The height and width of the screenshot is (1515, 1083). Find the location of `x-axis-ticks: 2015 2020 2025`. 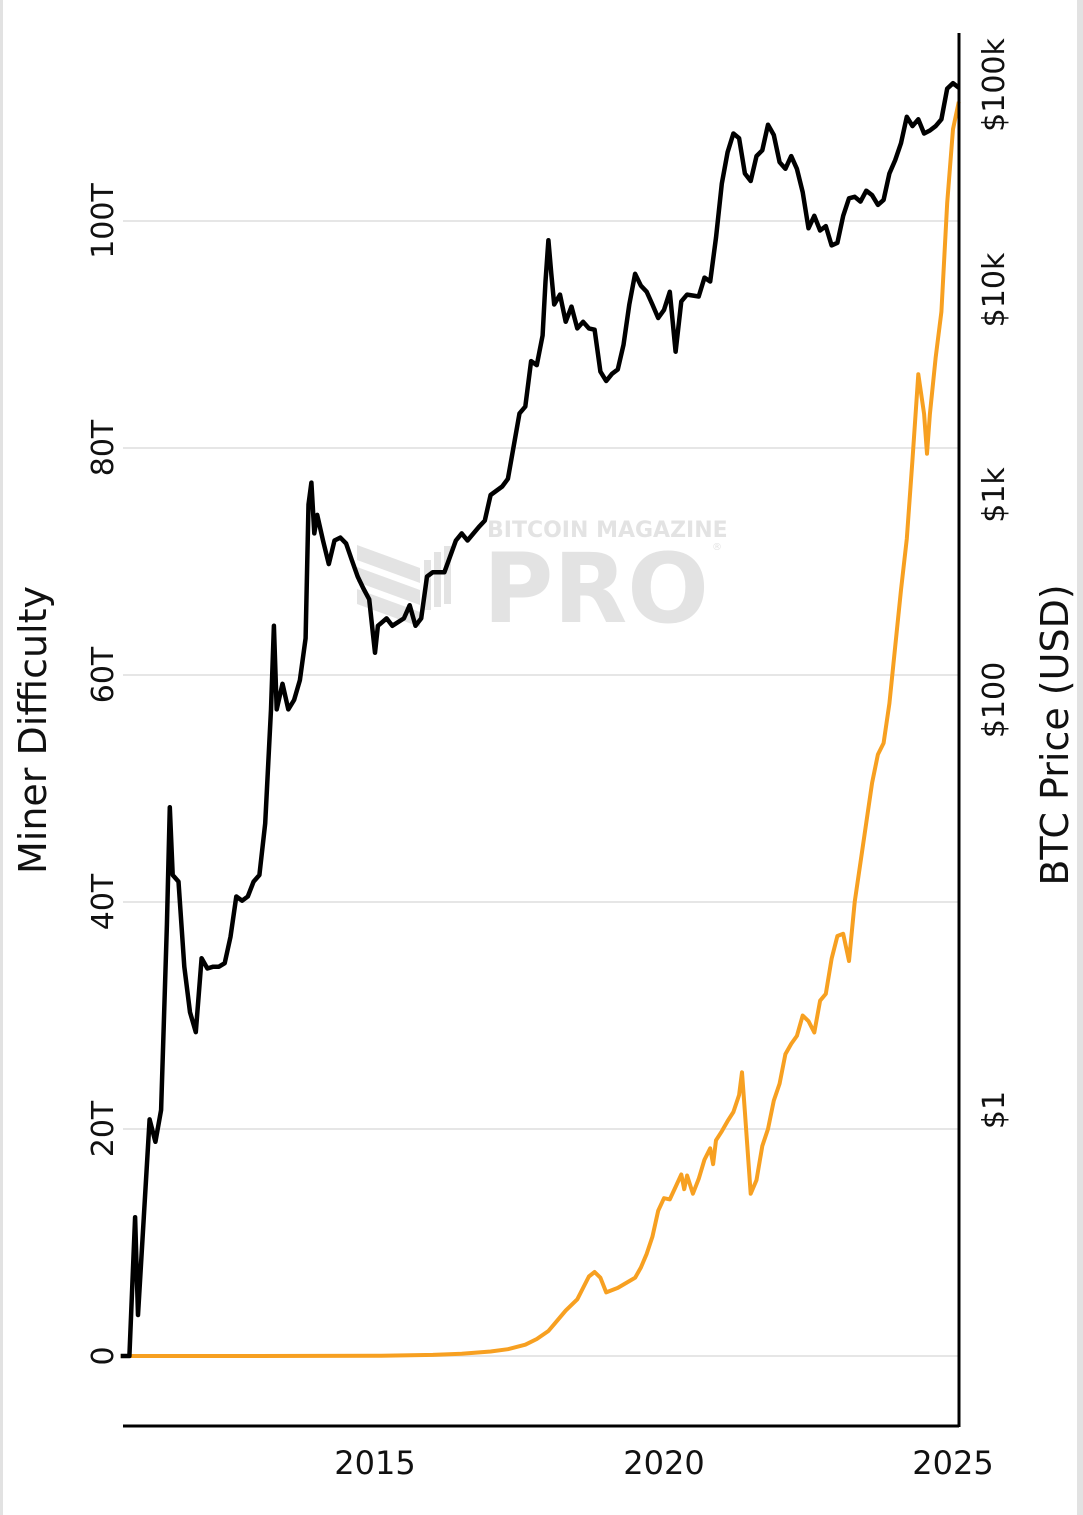

x-axis-ticks: 2015 2020 2025 is located at coordinates (663, 1463).